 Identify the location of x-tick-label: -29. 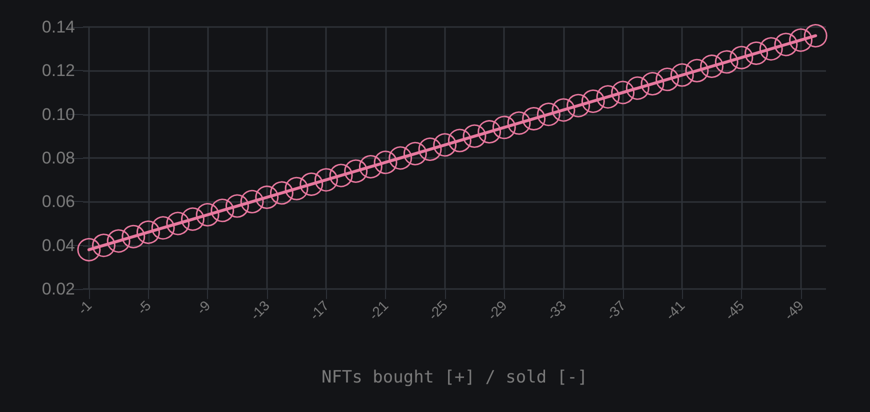
(497, 310).